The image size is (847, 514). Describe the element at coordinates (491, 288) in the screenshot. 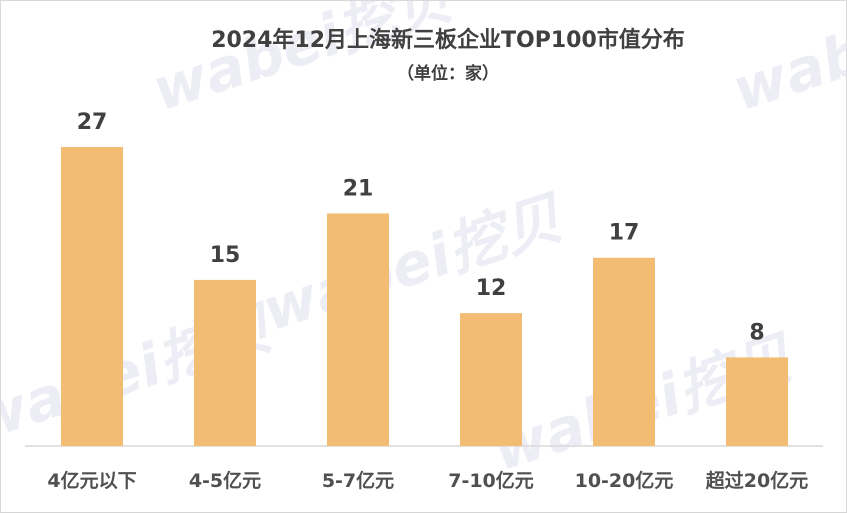

I see `data-label: 12` at that location.